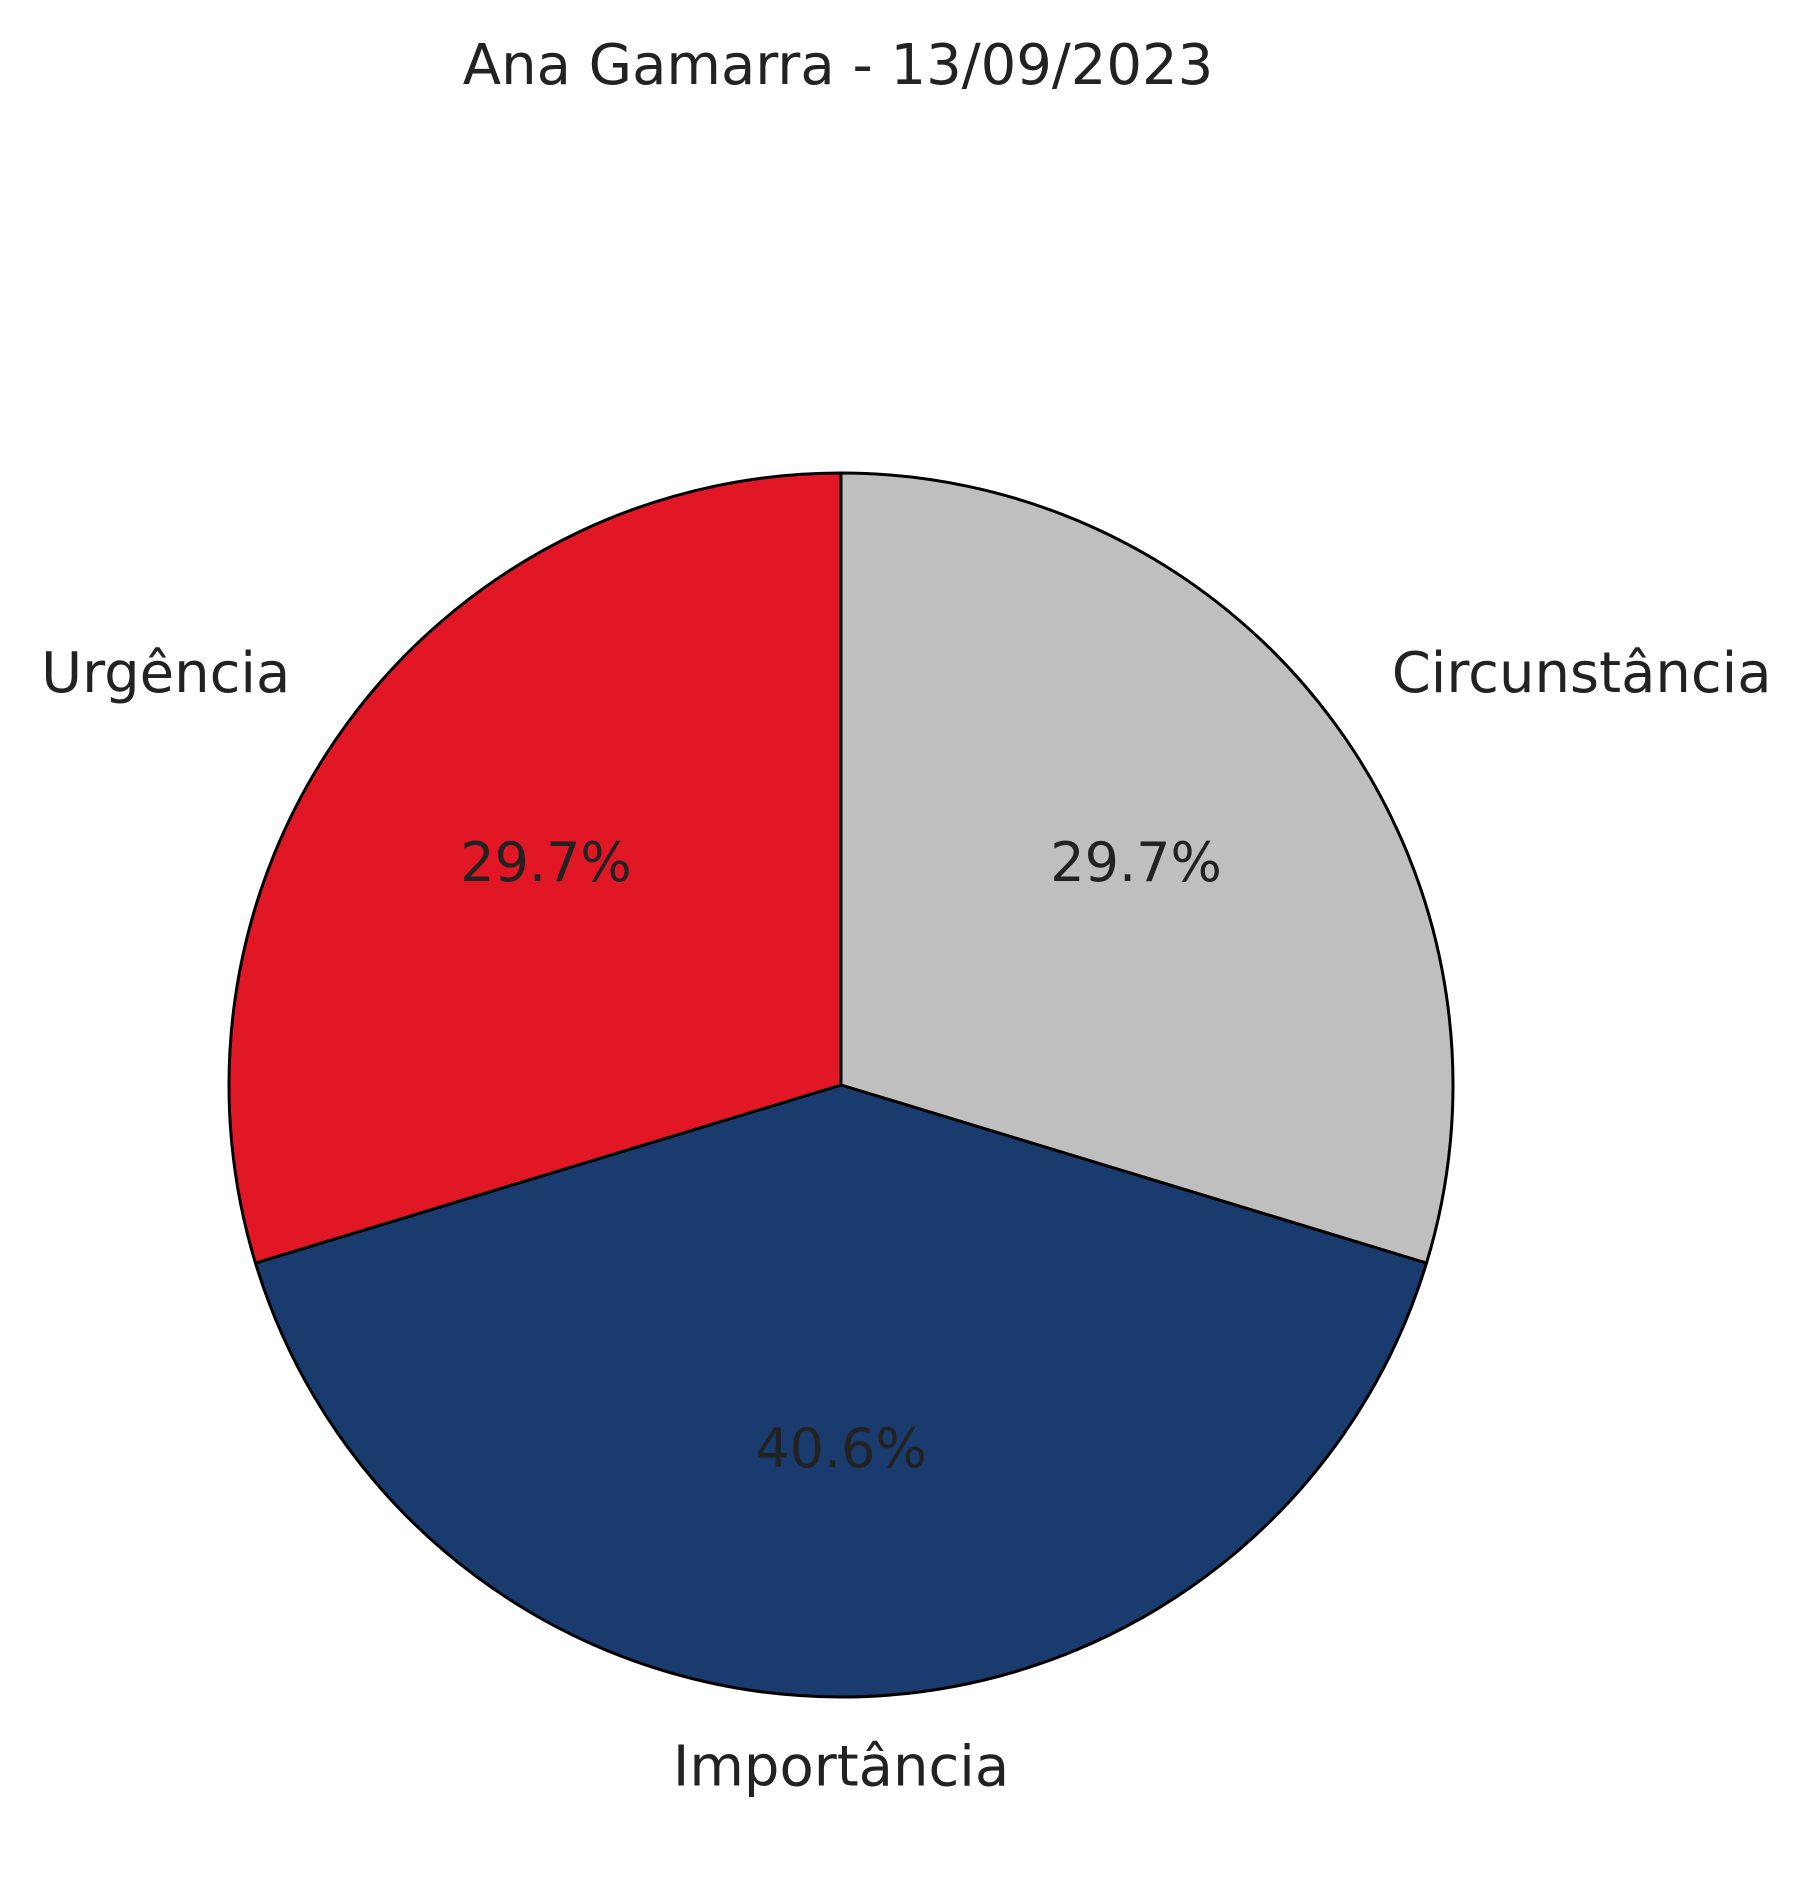 The height and width of the screenshot is (1889, 1819). I want to click on pie-slice-urgencia, so click(535, 868).